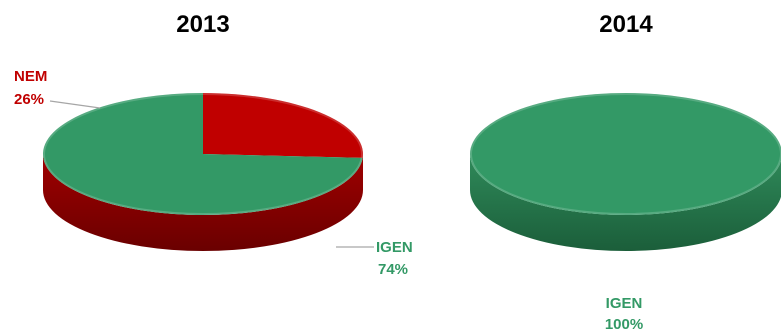 The width and height of the screenshot is (781, 331). I want to click on chart-title-2014: 2014, so click(626, 24).